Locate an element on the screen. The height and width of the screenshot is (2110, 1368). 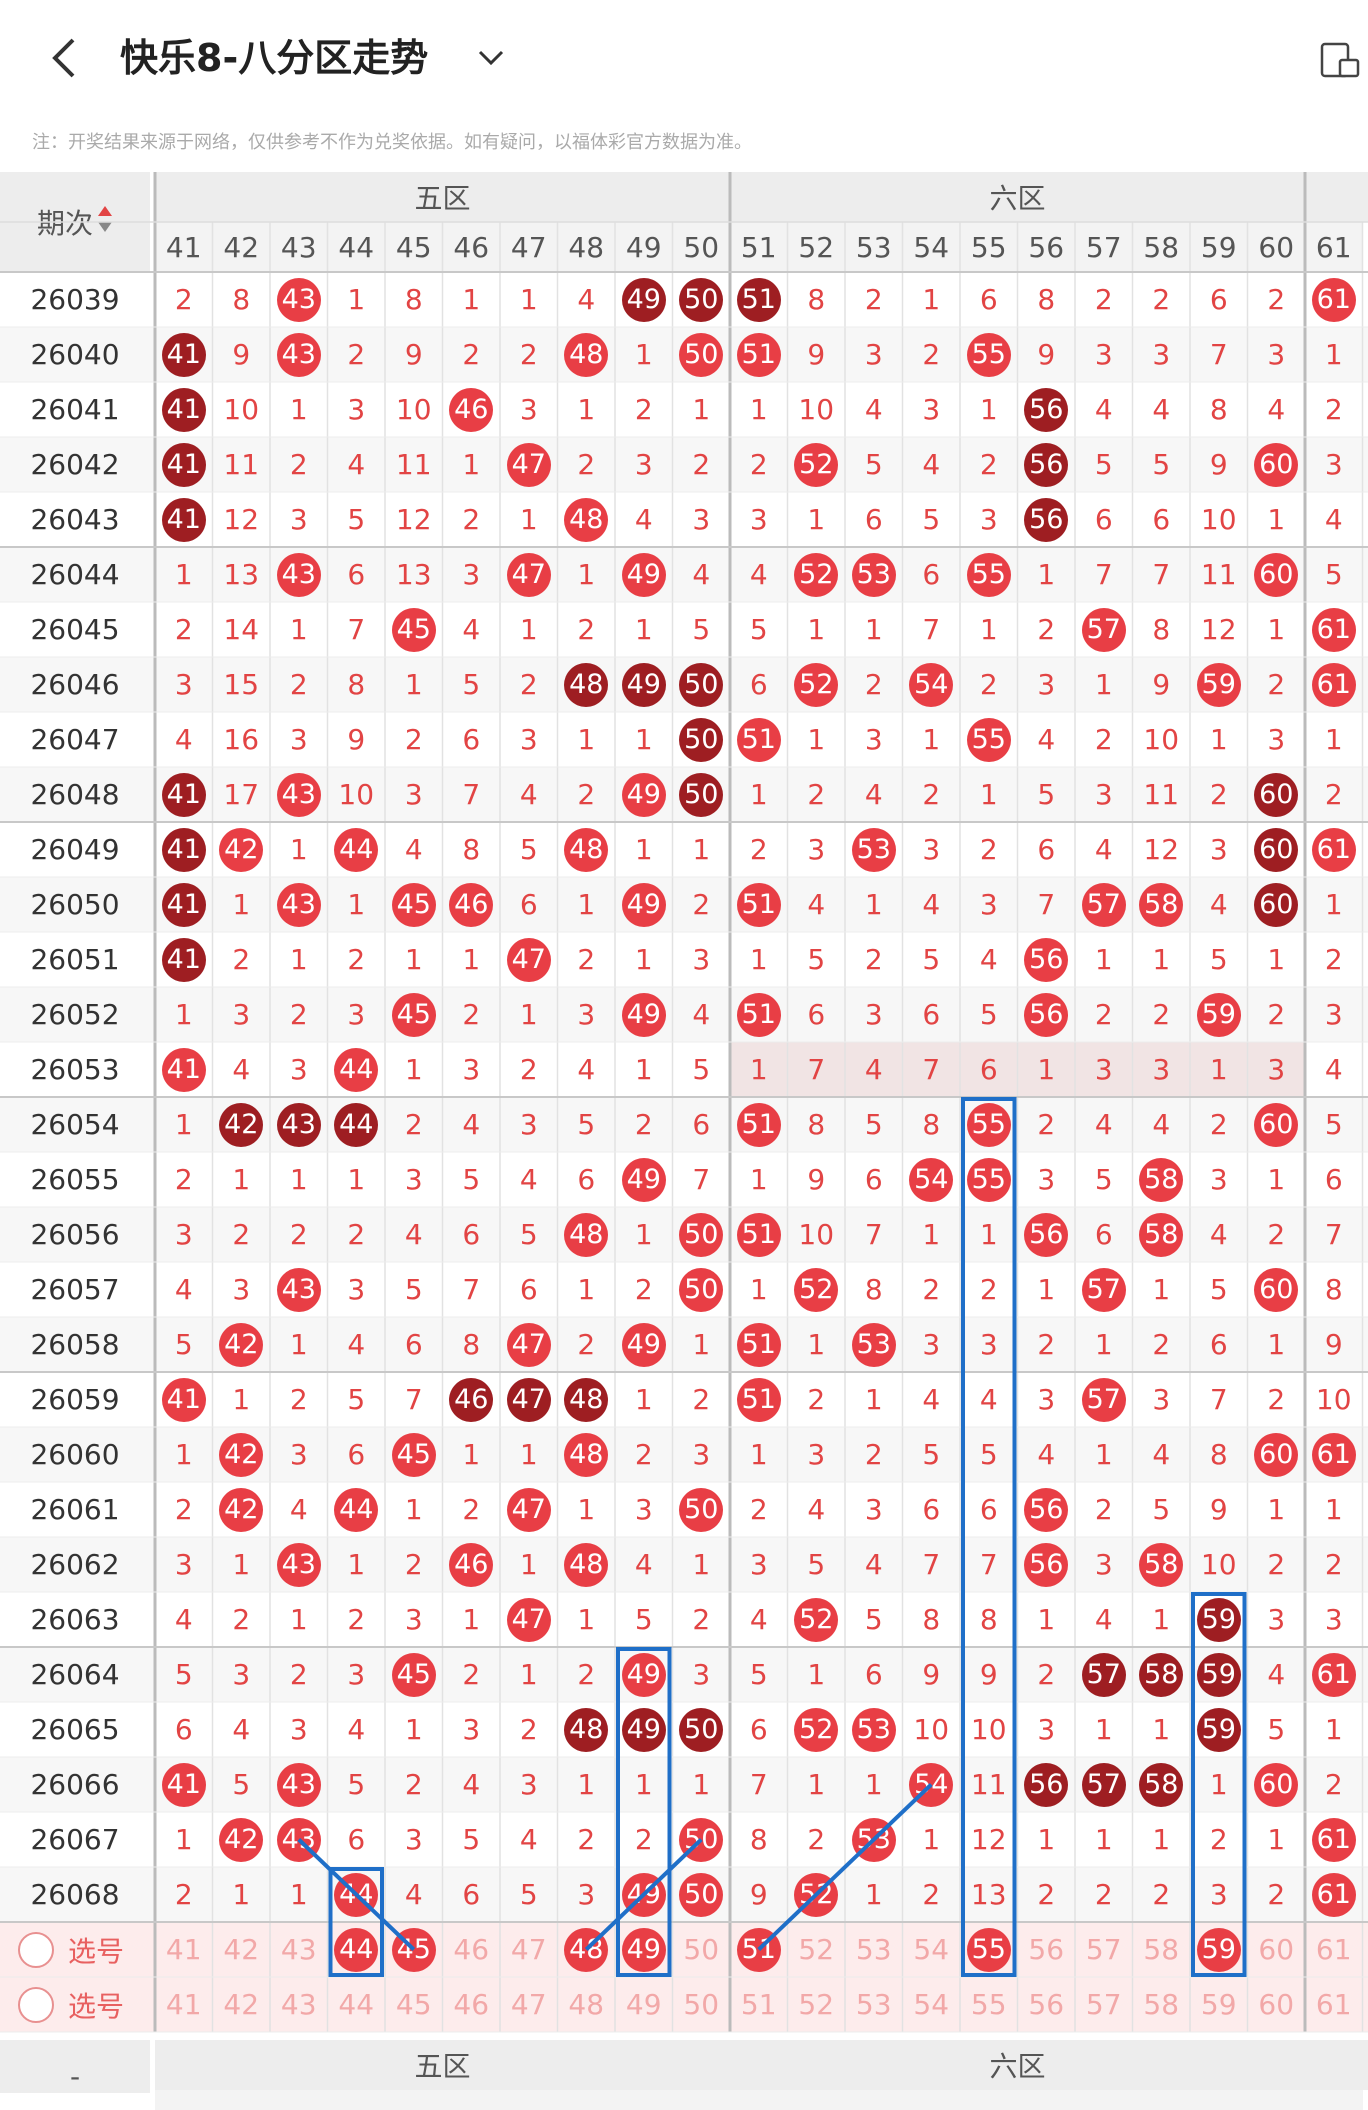
select-number-cell: 57 is located at coordinates (1104, 1949).